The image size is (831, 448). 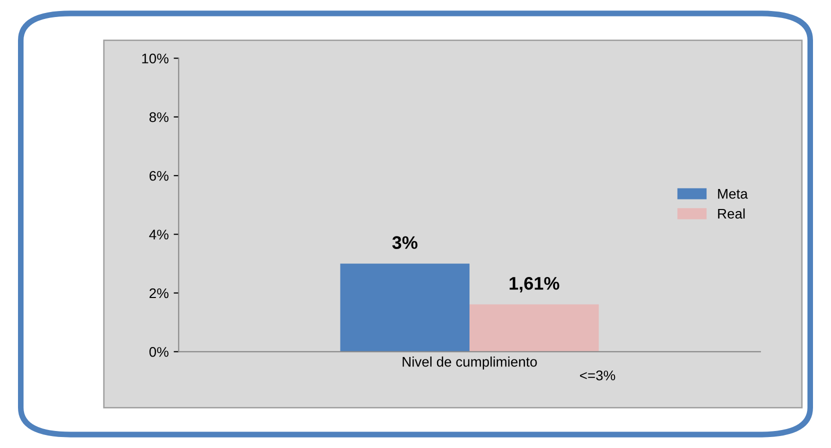 I want to click on y-tick-label: 8%, so click(x=158, y=117).